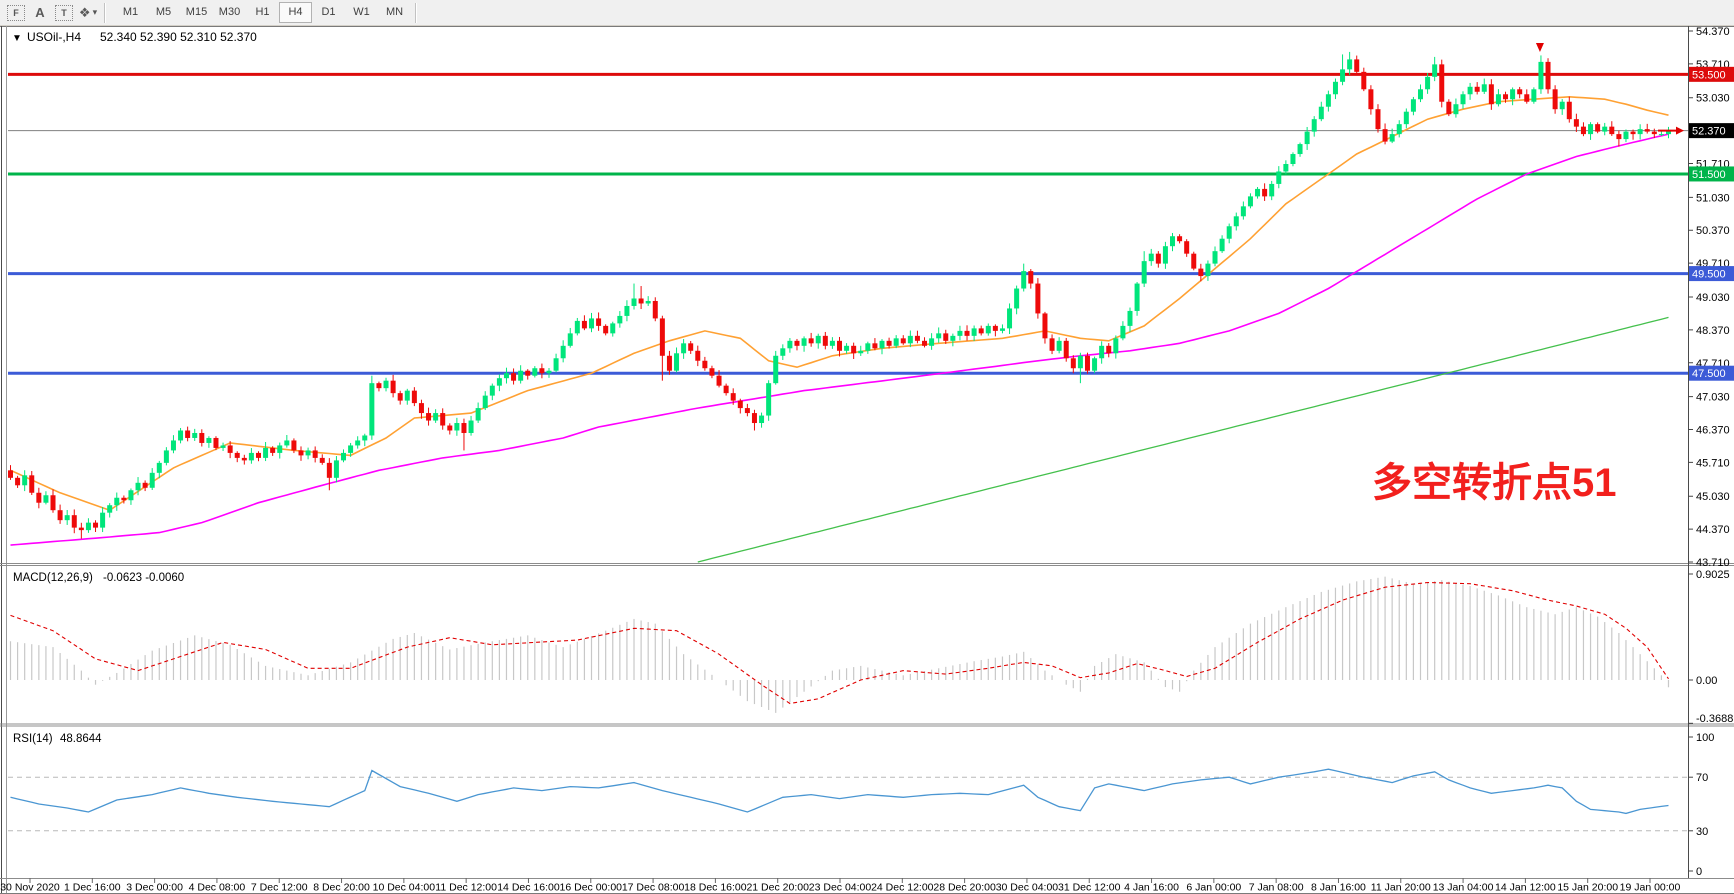 The height and width of the screenshot is (894, 1734). What do you see at coordinates (1709, 175) in the screenshot?
I see `hline-price-badge-text: 51.500` at bounding box center [1709, 175].